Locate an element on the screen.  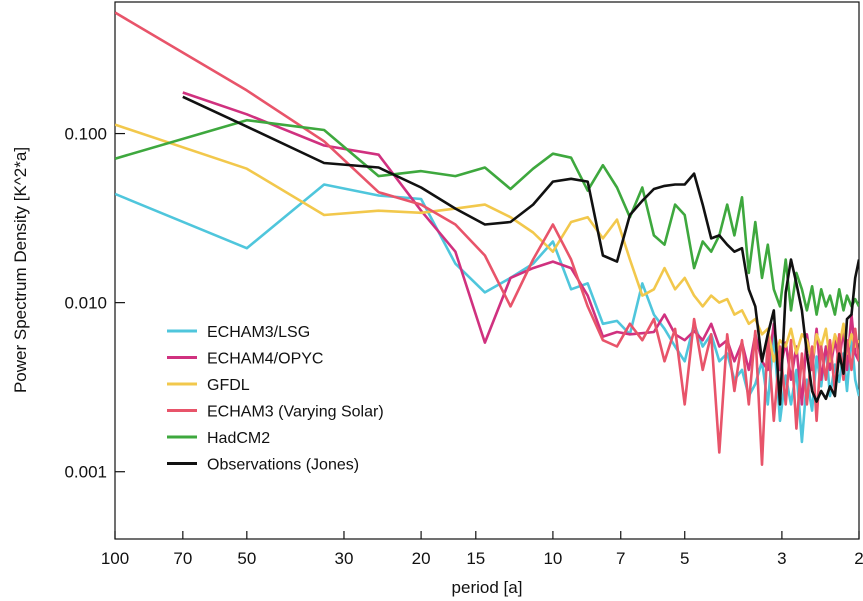
x-tick-label: 30 is located at coordinates (344, 558).